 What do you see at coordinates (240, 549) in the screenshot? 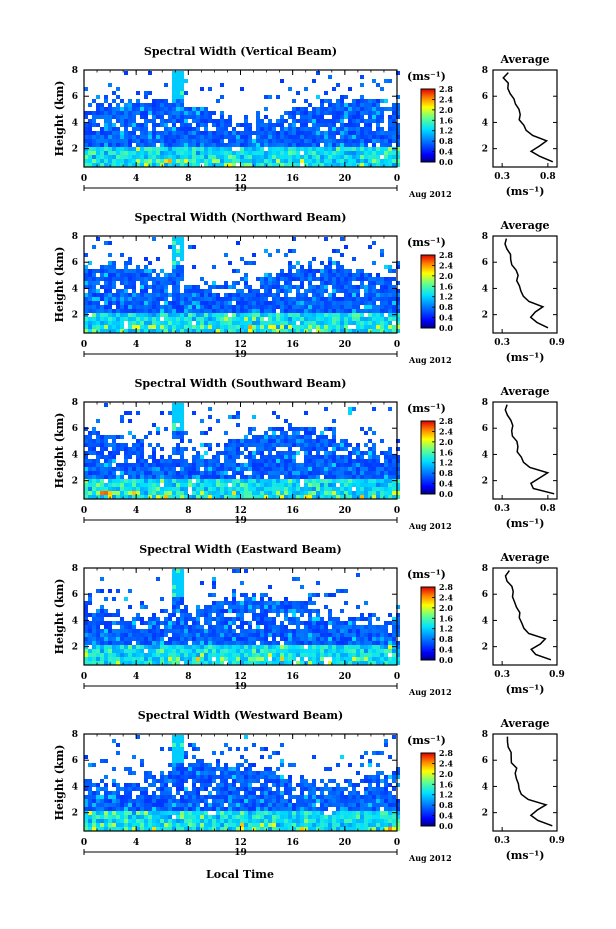
I see `panel-title: Spectral Width (Eastward Beam)` at bounding box center [240, 549].